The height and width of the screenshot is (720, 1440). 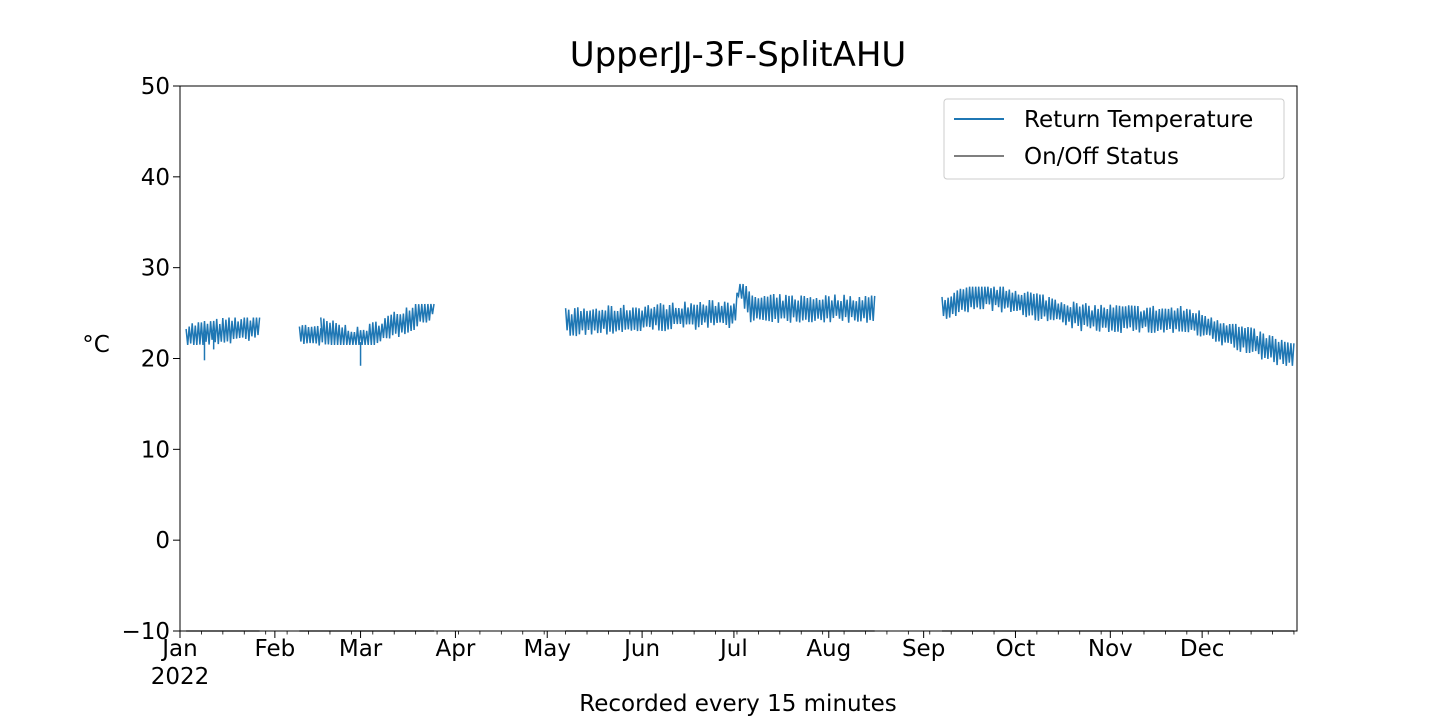 What do you see at coordinates (145, 632) in the screenshot?
I see `y-tick-label: −10` at bounding box center [145, 632].